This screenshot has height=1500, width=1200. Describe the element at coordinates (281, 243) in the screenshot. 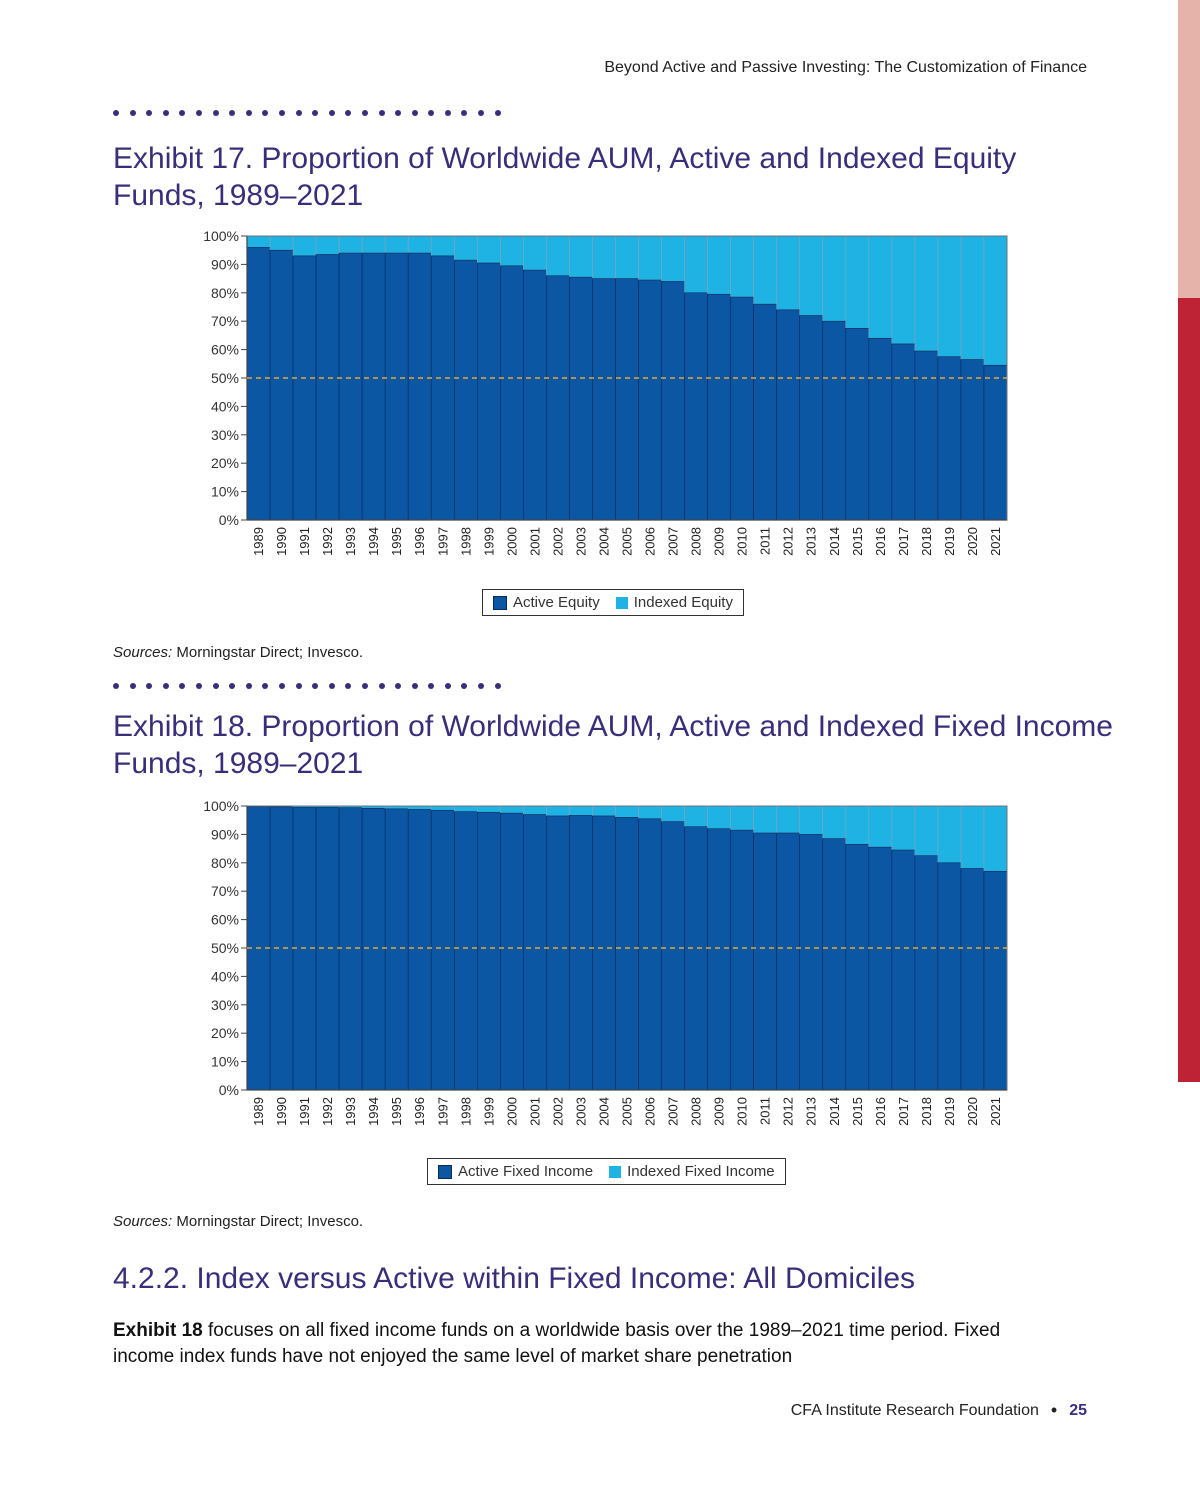

I see `bar-indexed-1990` at that location.